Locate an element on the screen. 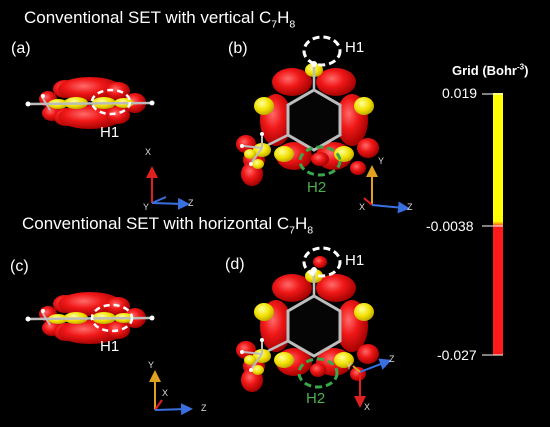  panel-d-h1-core is located at coordinates (320, 262).